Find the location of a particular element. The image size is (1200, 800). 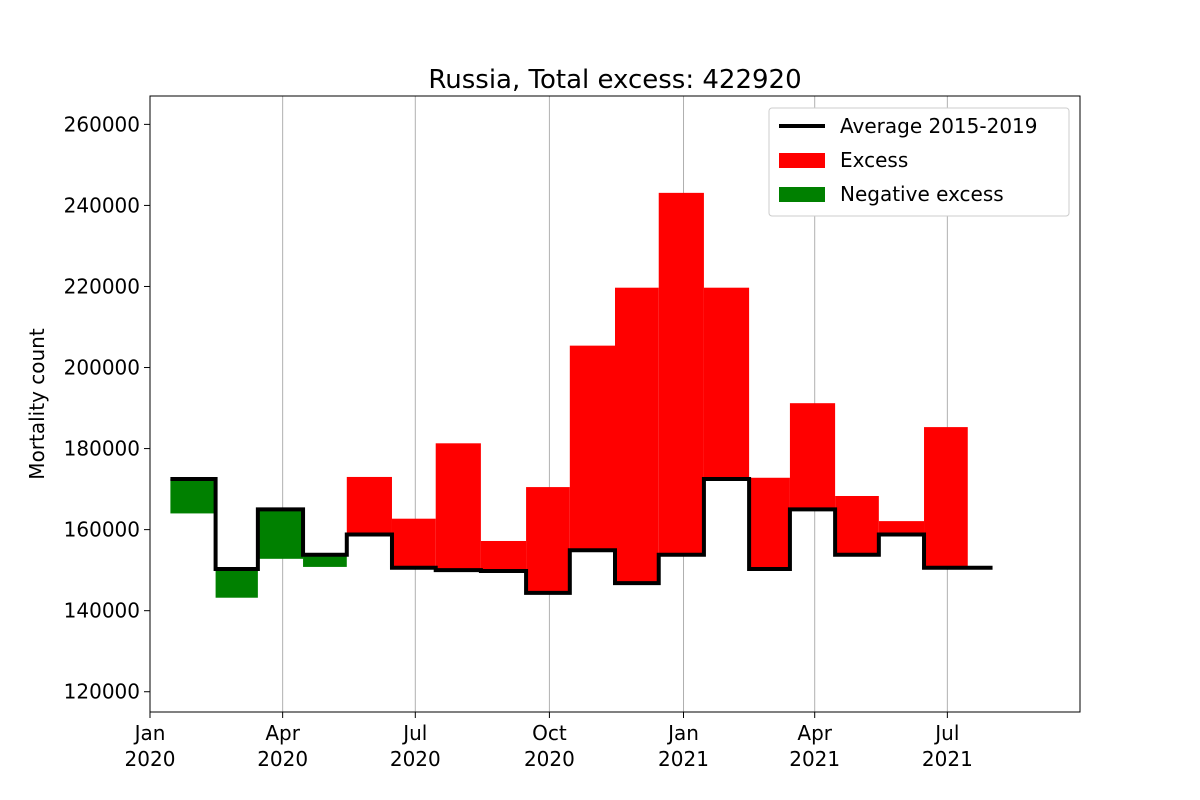

x-tick-label-month: Oct is located at coordinates (549, 733).